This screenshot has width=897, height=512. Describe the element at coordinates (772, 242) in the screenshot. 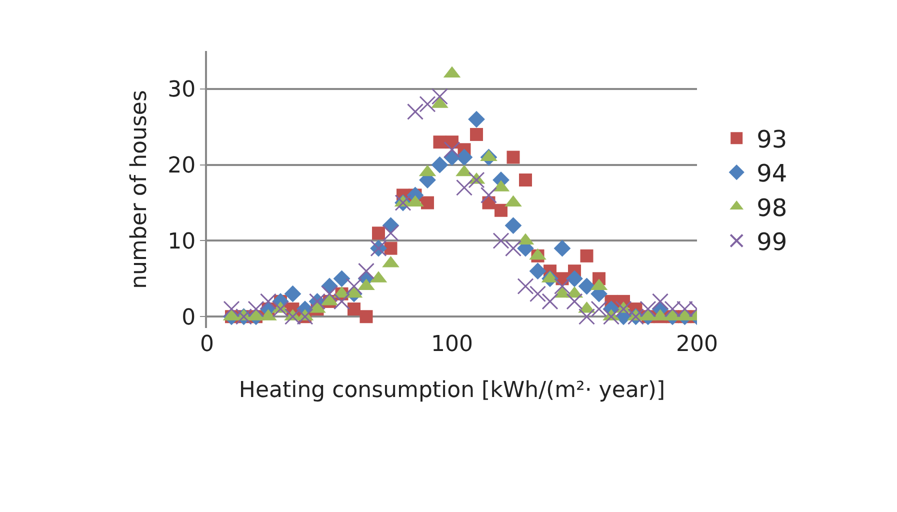

I see `legend-label: 99` at that location.